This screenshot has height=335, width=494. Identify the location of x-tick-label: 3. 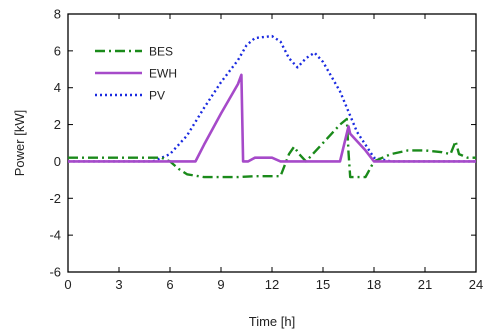
(118, 284).